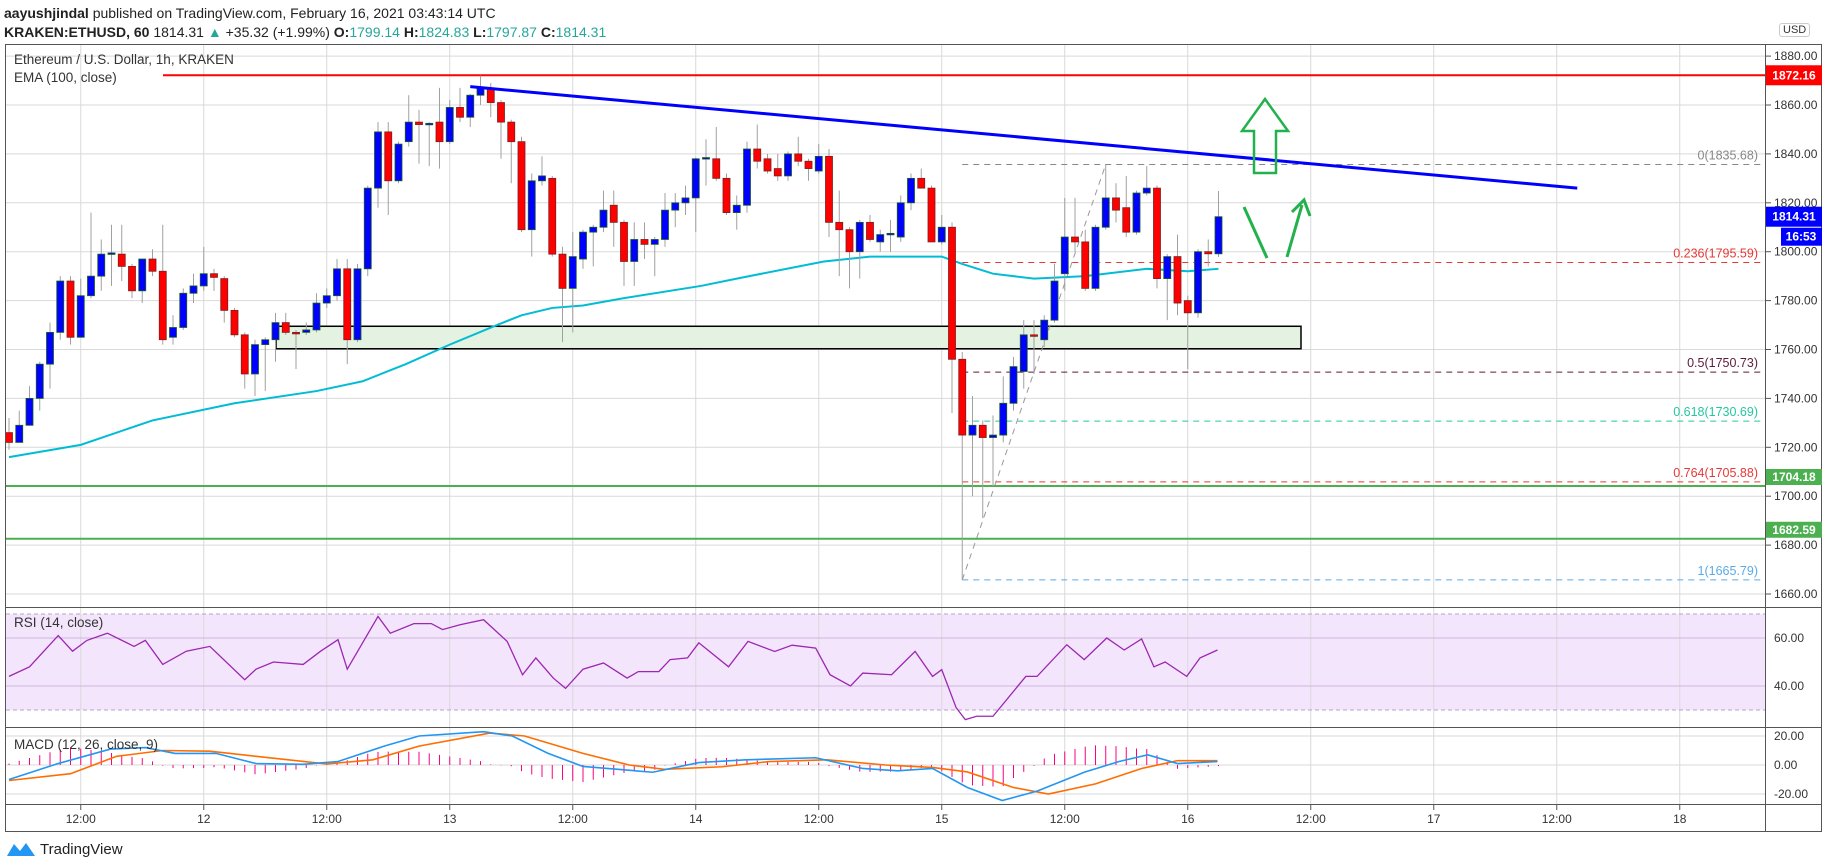 Image resolution: width=1828 pixels, height=868 pixels. Describe the element at coordinates (1024, 137) in the screenshot. I see `descending-trendline` at that location.